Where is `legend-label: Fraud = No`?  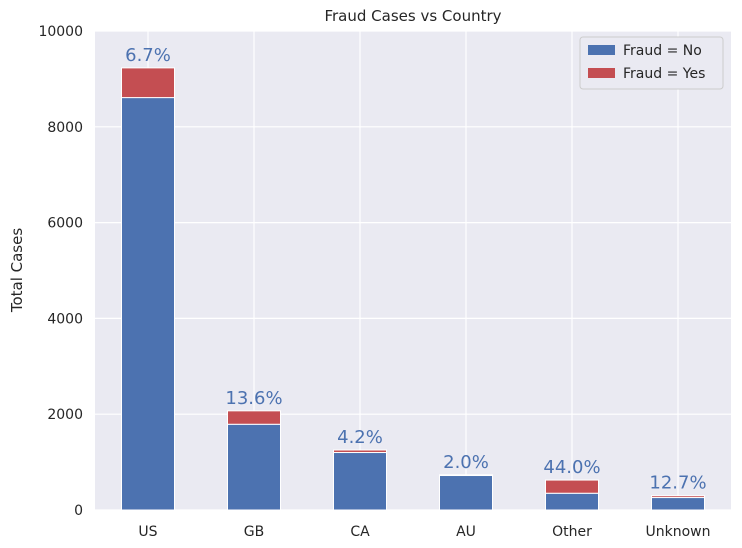 legend-label: Fraud = No is located at coordinates (662, 51).